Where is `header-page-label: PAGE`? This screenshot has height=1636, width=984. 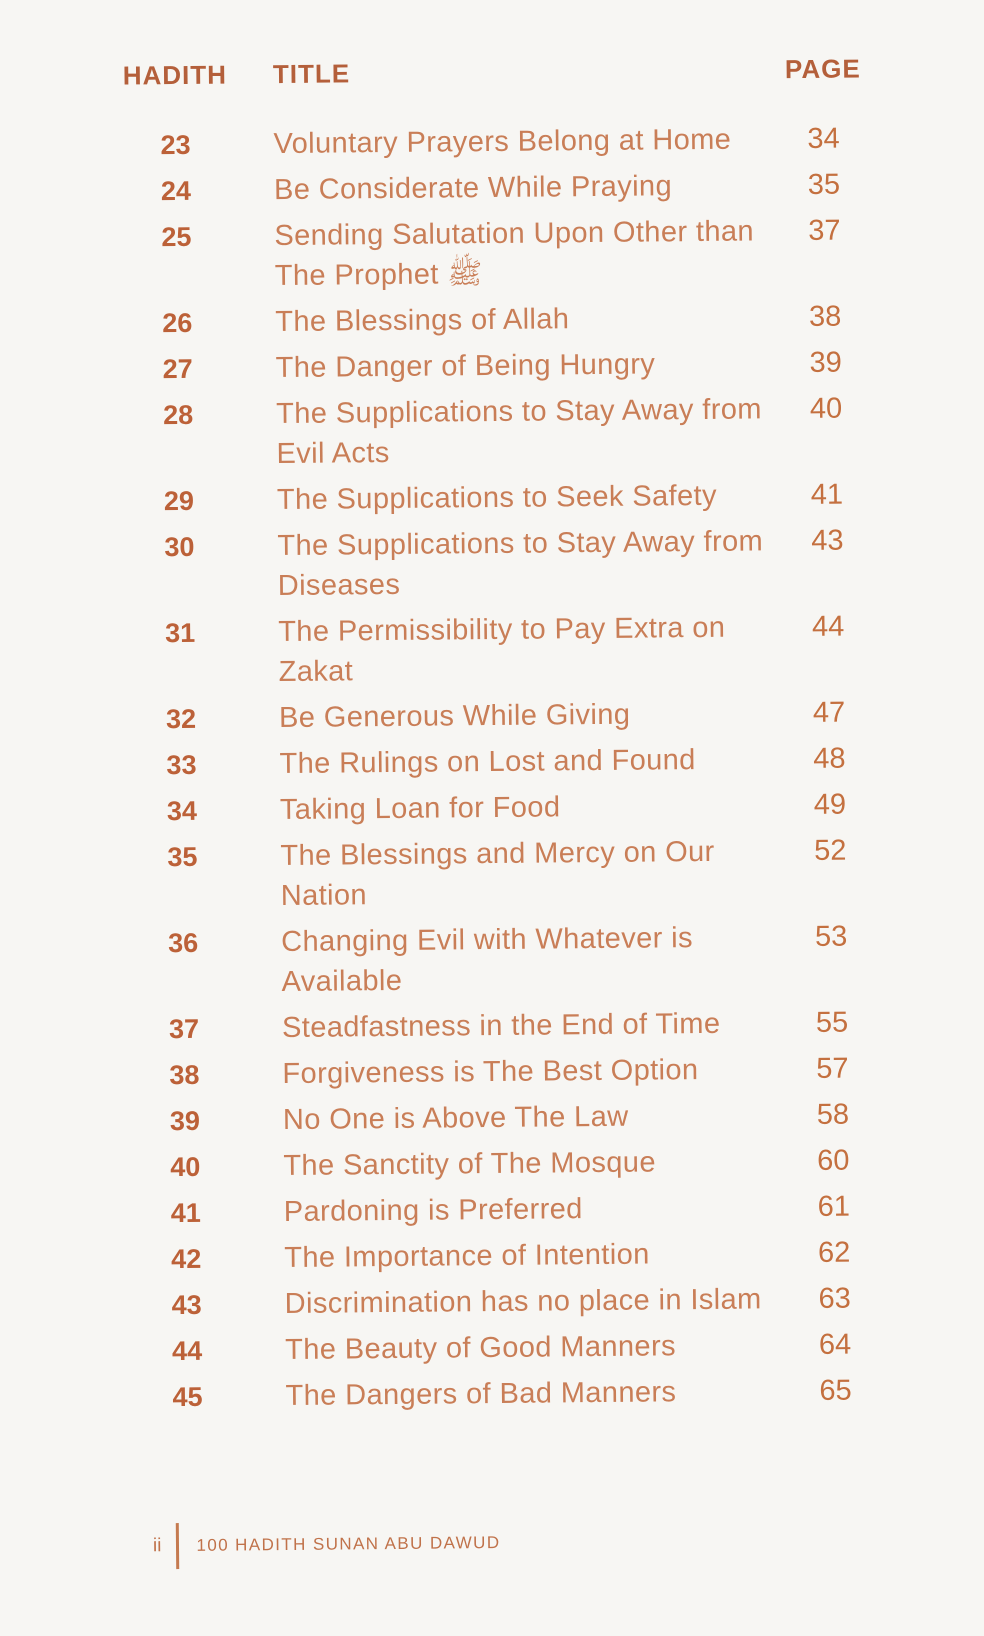
header-page-label: PAGE is located at coordinates (822, 69).